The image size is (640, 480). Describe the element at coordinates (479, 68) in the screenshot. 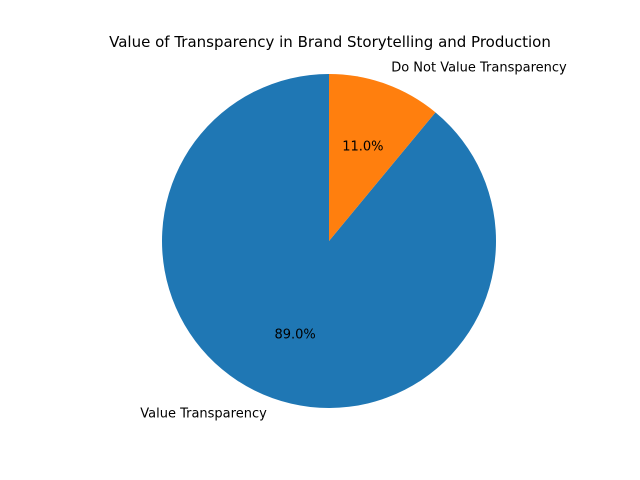

I see `slice-label-do-not-value-transparency: Do Not Value Transparency` at that location.